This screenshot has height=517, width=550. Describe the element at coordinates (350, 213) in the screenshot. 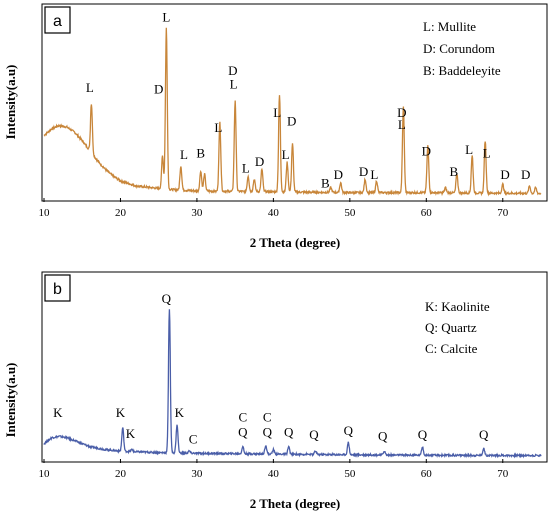

I see `panel-a-x-tick-label-50: 50` at that location.